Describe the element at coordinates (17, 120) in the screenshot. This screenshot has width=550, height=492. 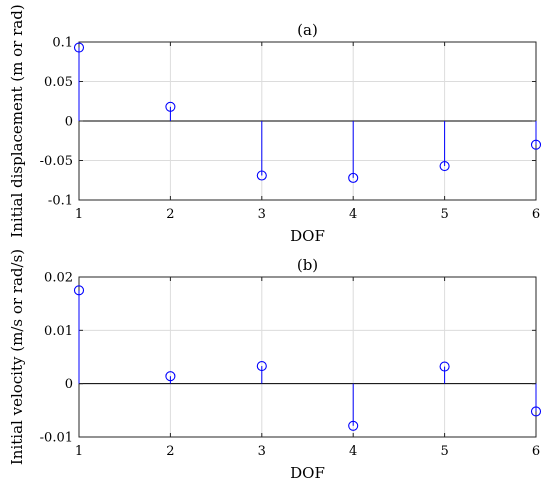
I see `y-axis-label: Initial displacement (m or rad)` at that location.